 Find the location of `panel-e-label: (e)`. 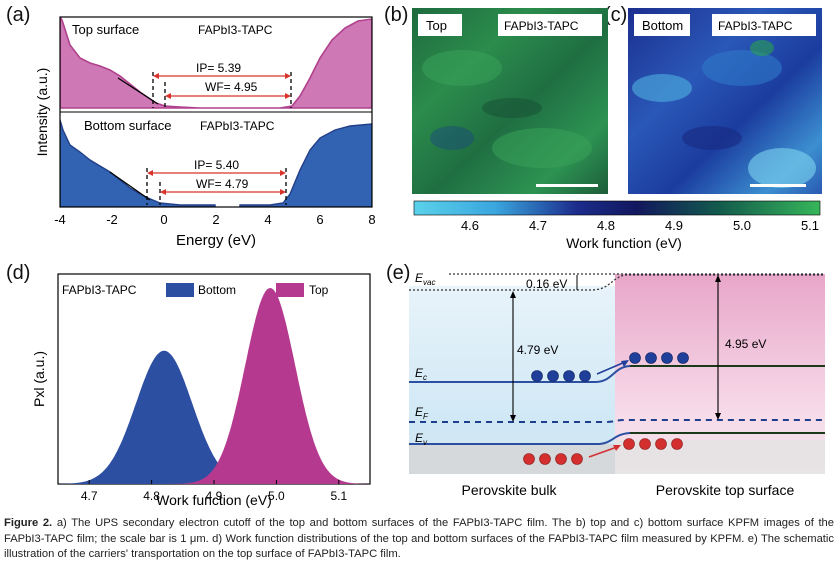

panel-e-label: (e) is located at coordinates (398, 273).